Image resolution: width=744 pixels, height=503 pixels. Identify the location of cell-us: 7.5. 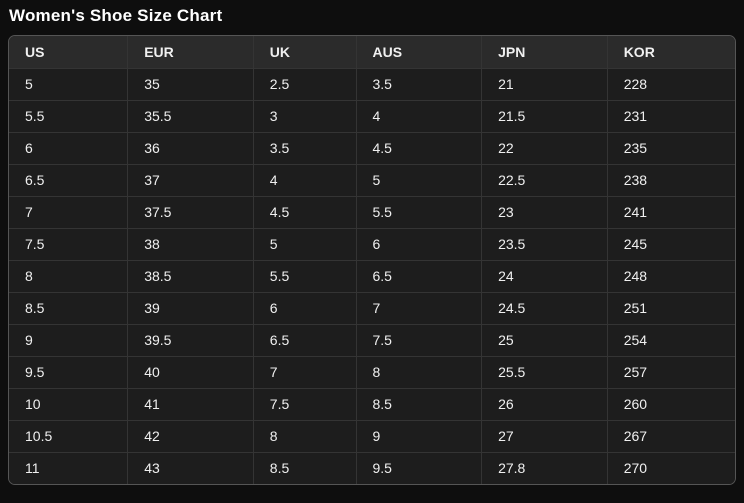
(69, 244).